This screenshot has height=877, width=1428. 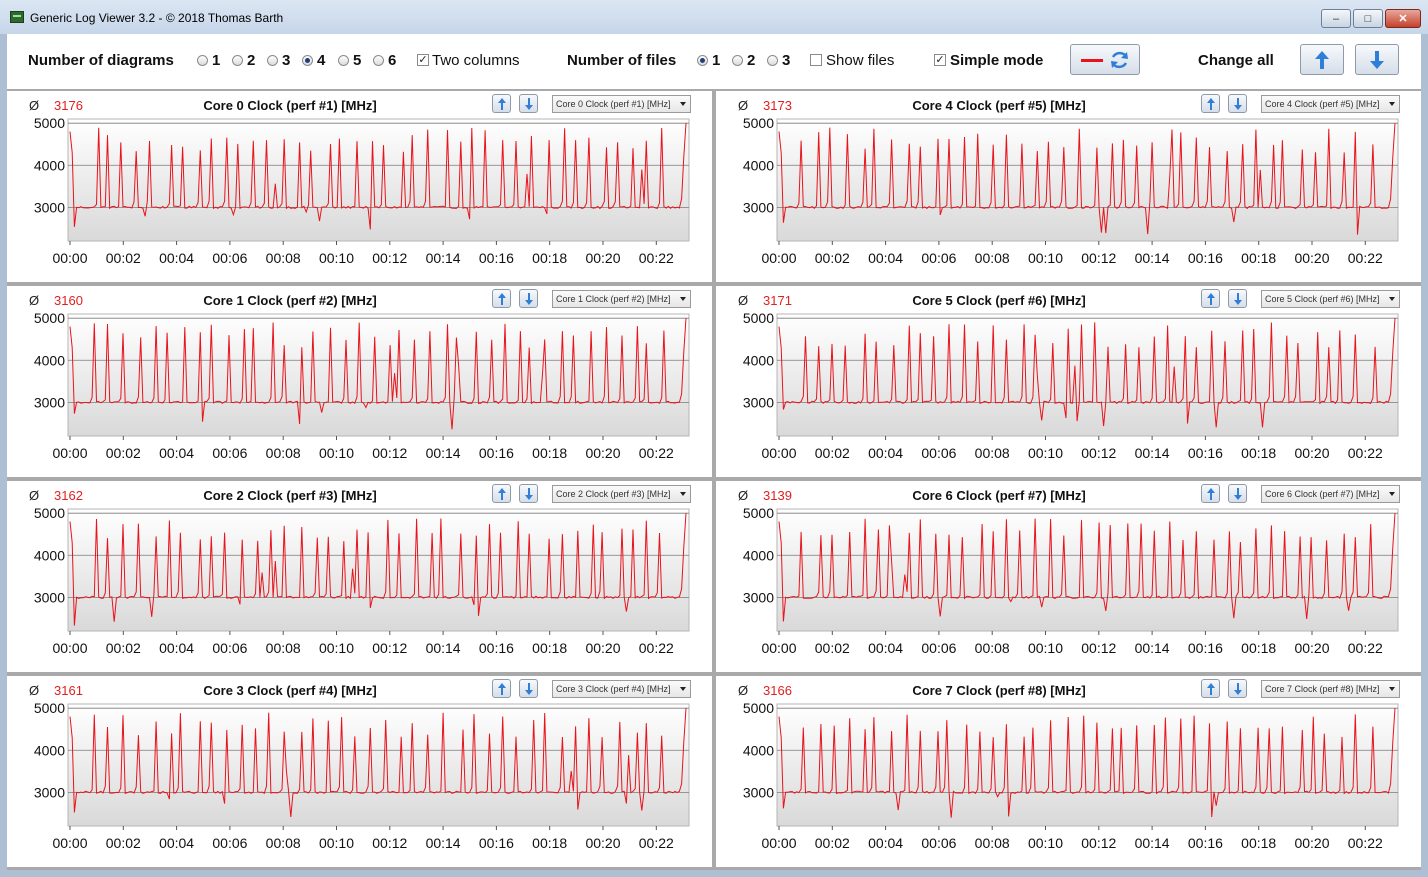 I want to click on close-button: ✕, so click(x=1403, y=18).